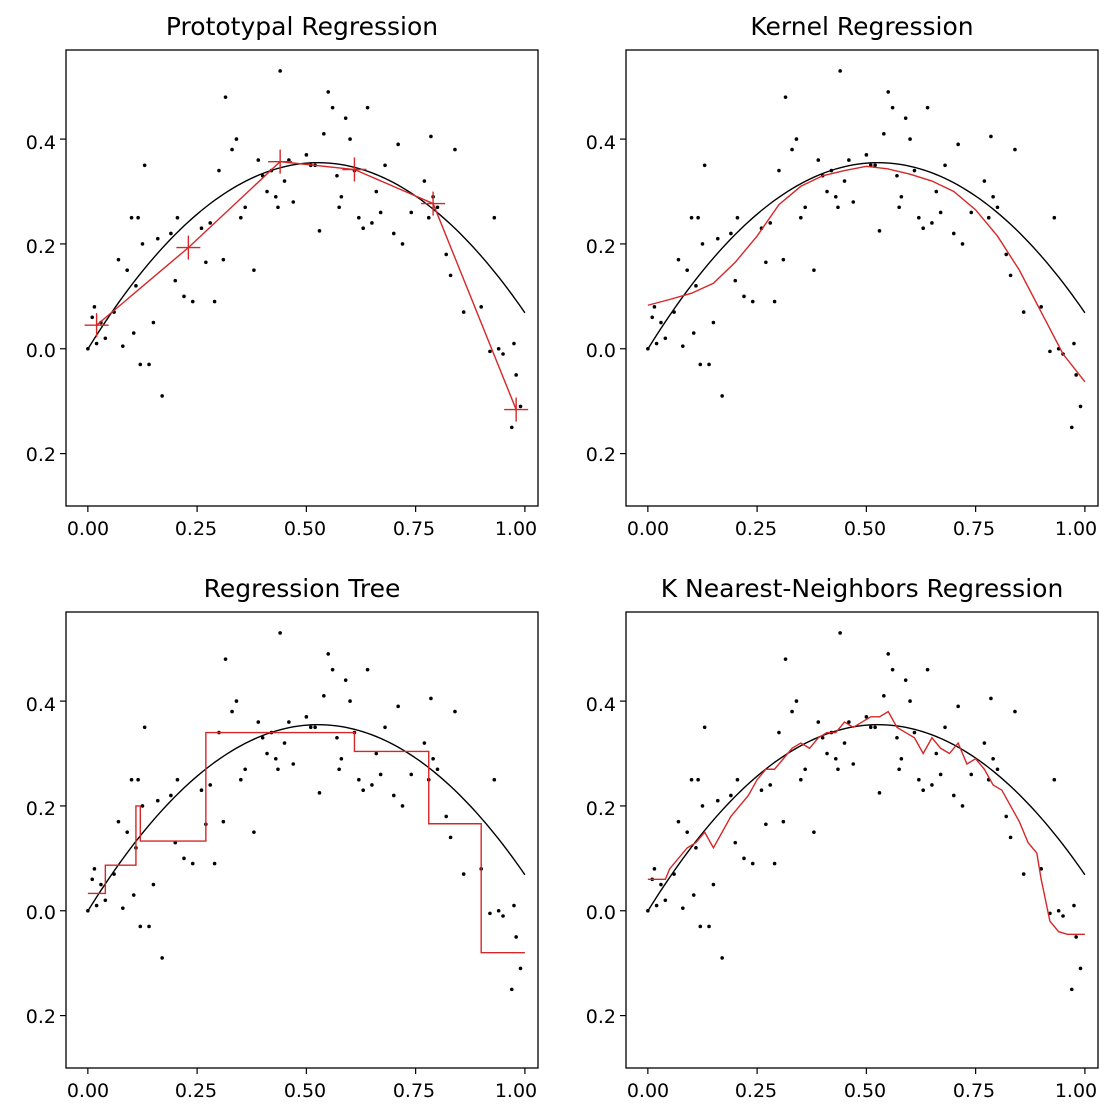 The image size is (1104, 1108). Describe the element at coordinates (516, 1091) in the screenshot. I see `x-tick-label: 1.00` at that location.